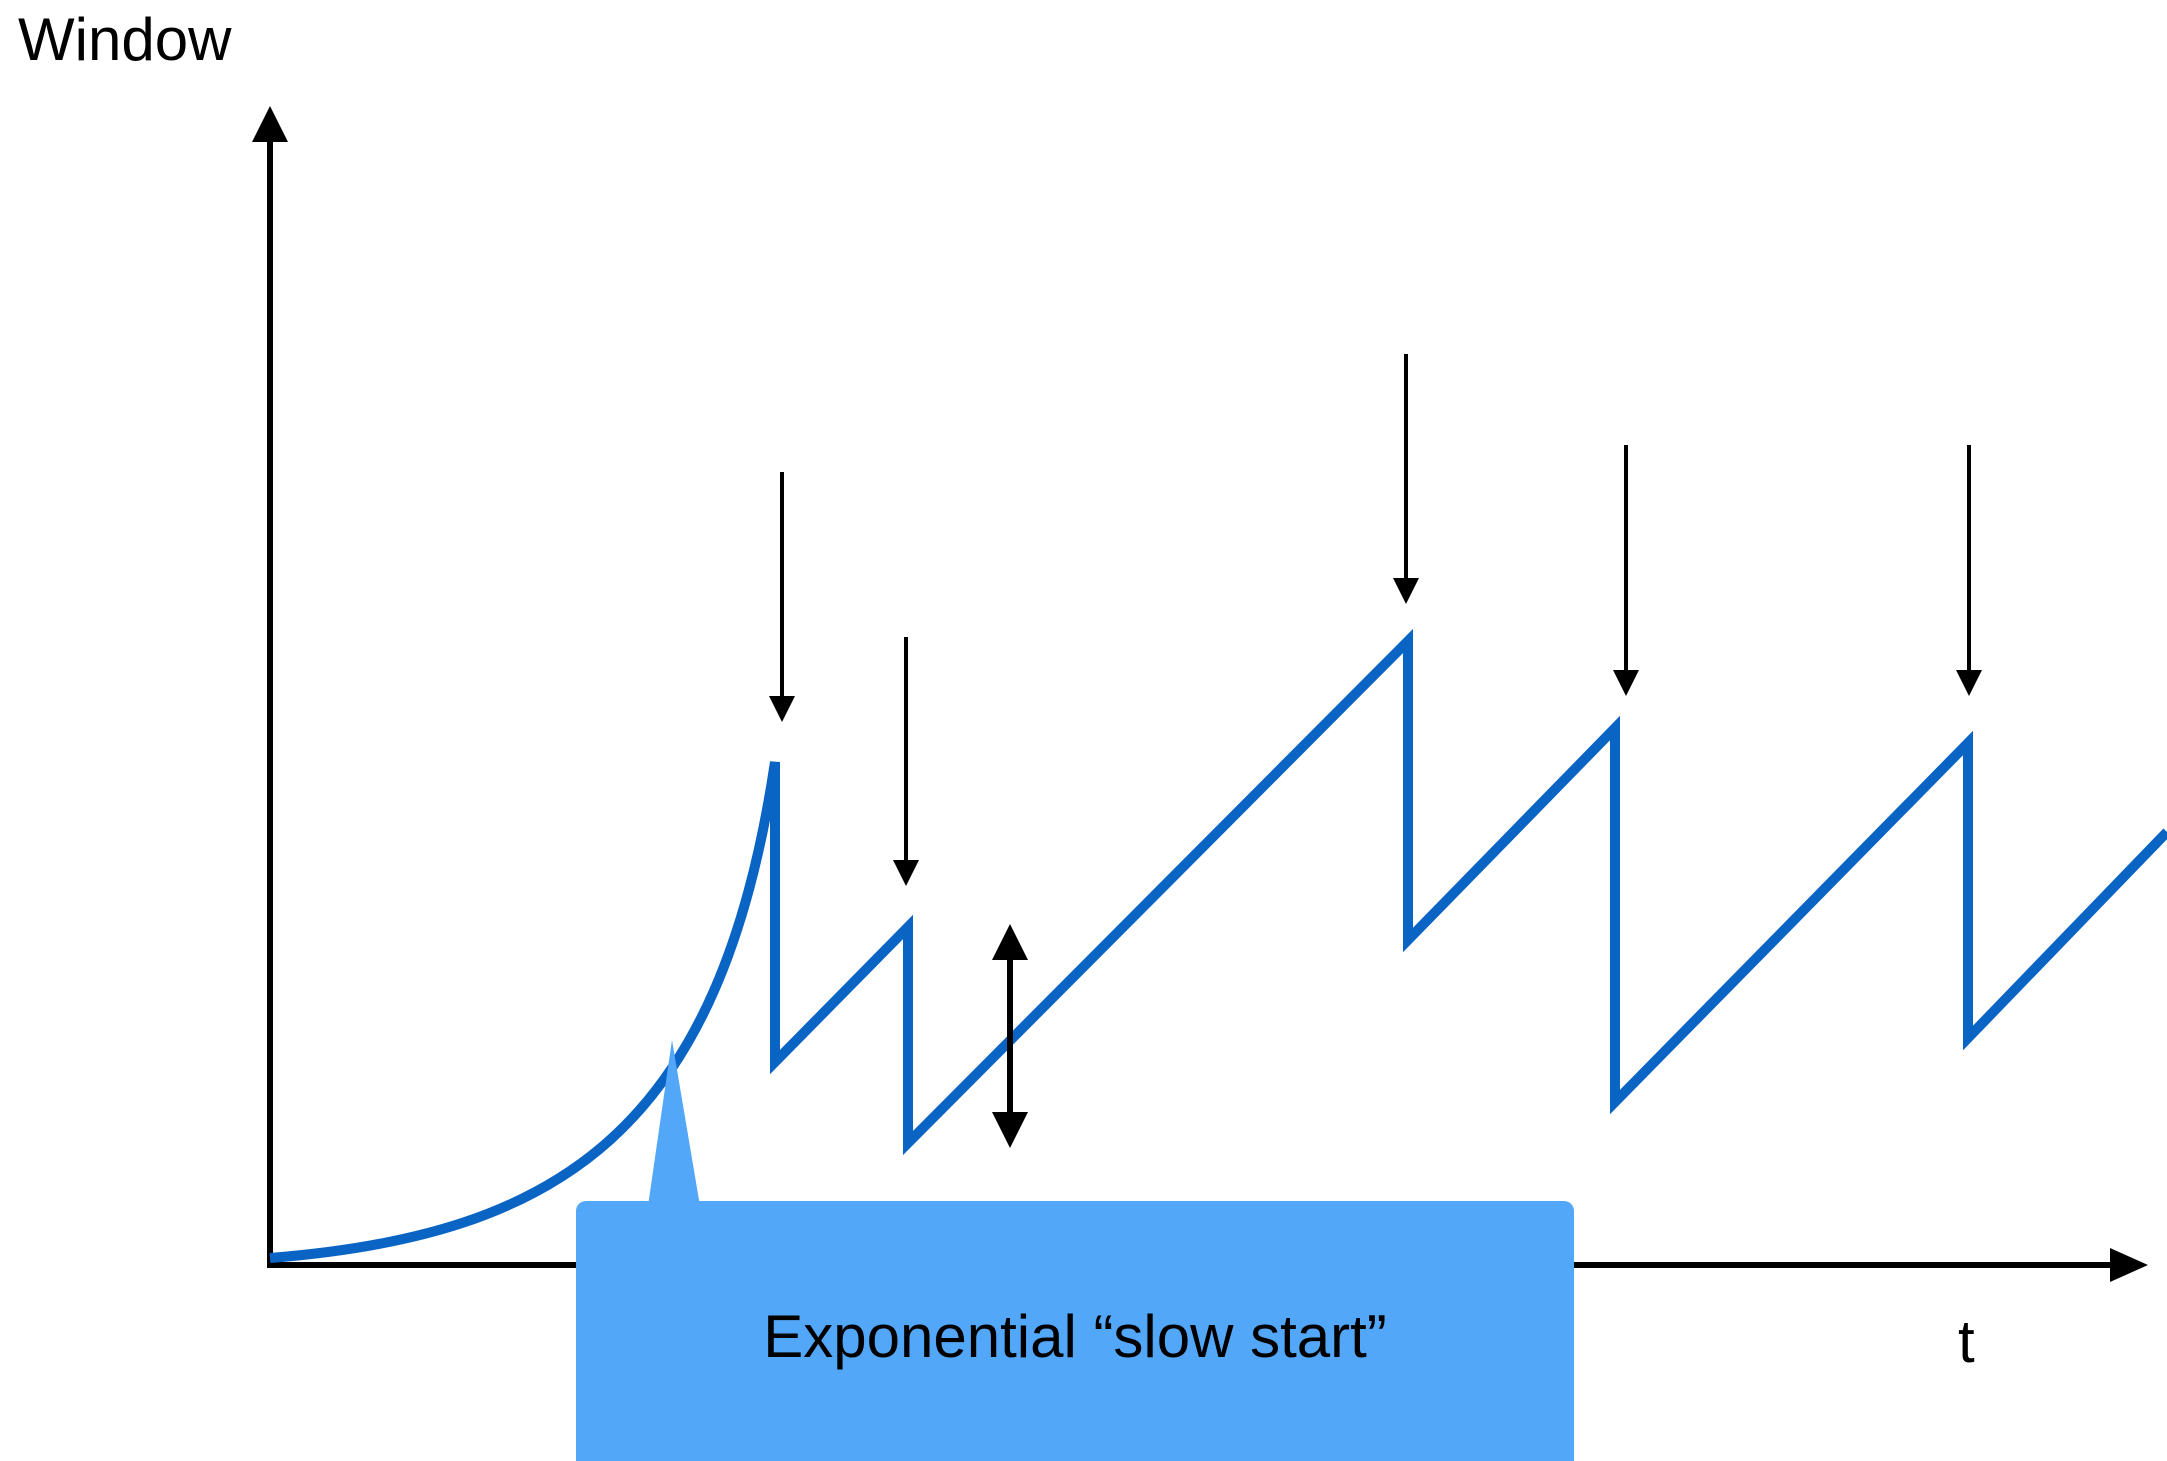  I want to click on callout-text: Exponential “slow start”, so click(1075, 1336).